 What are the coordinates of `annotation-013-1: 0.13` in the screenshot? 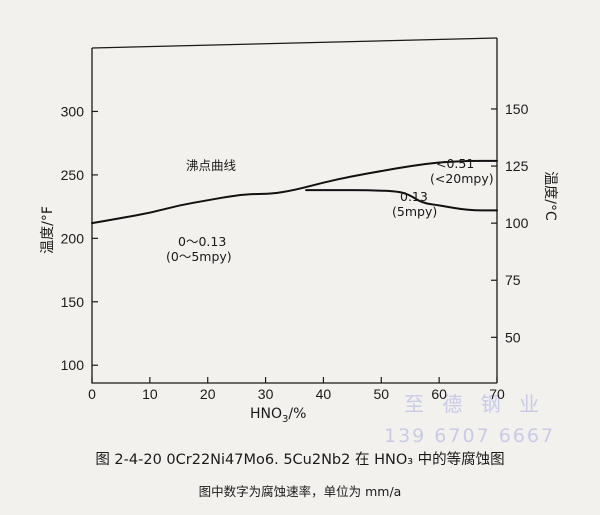 It's located at (414, 196).